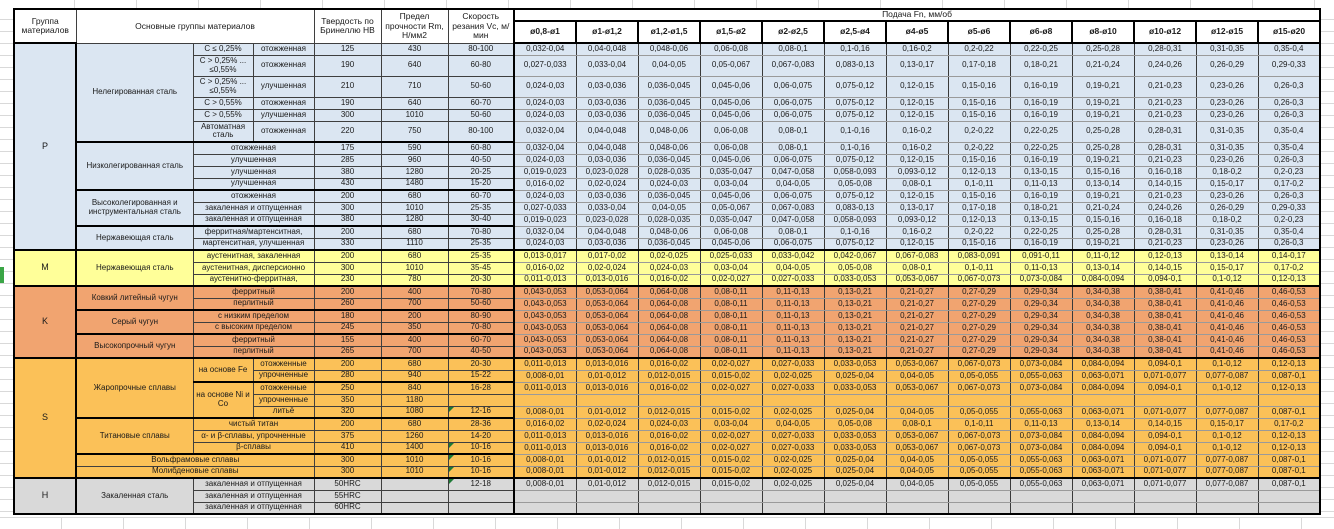 This screenshot has width=1334, height=529. Describe the element at coordinates (607, 220) in the screenshot. I see `feed-cell: 0,023-0,028` at that location.